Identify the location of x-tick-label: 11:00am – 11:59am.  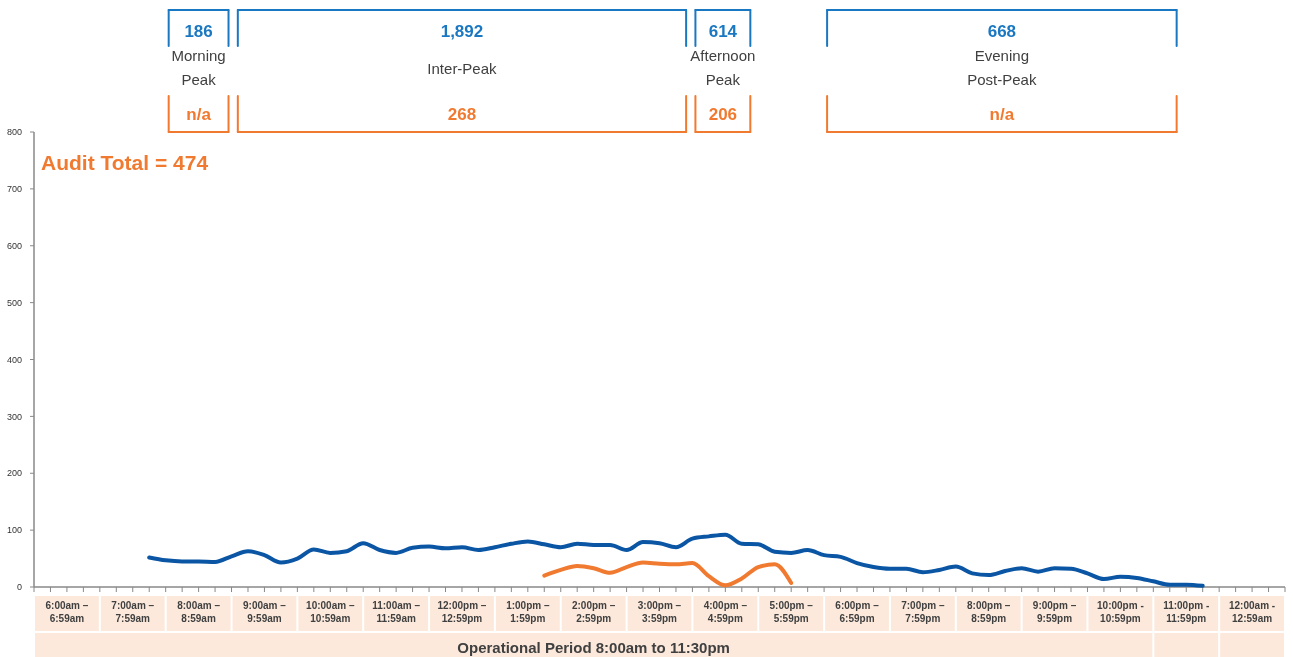
(396, 612).